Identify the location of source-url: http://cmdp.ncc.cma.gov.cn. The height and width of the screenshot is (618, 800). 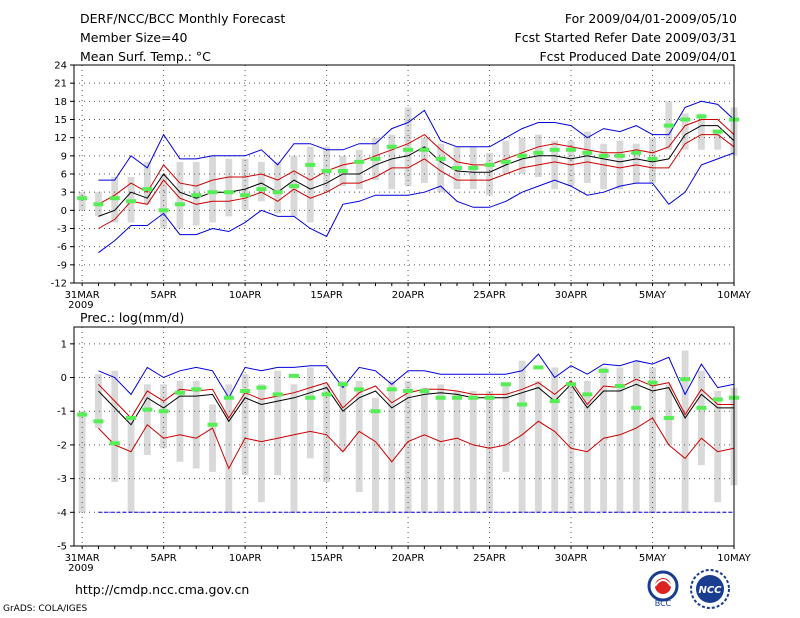
(162, 589).